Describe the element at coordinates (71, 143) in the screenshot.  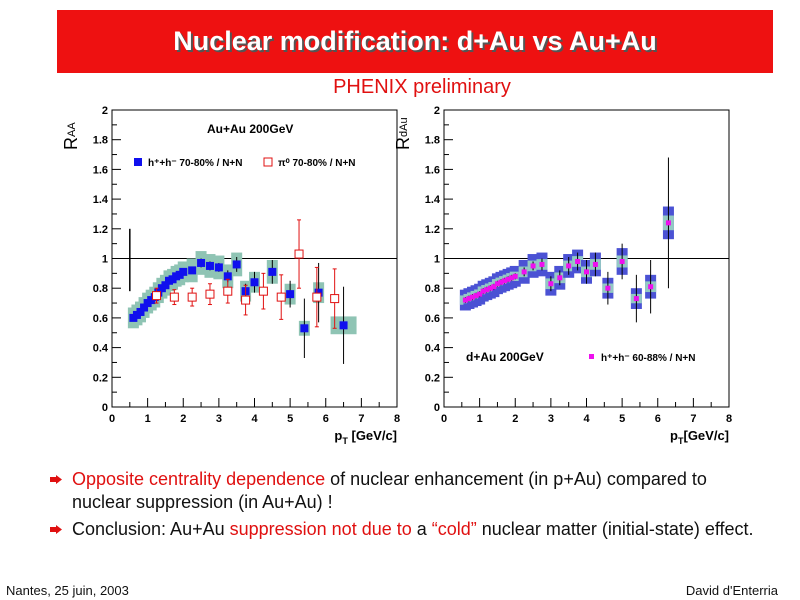
I see `y-axis-label-main: R` at that location.